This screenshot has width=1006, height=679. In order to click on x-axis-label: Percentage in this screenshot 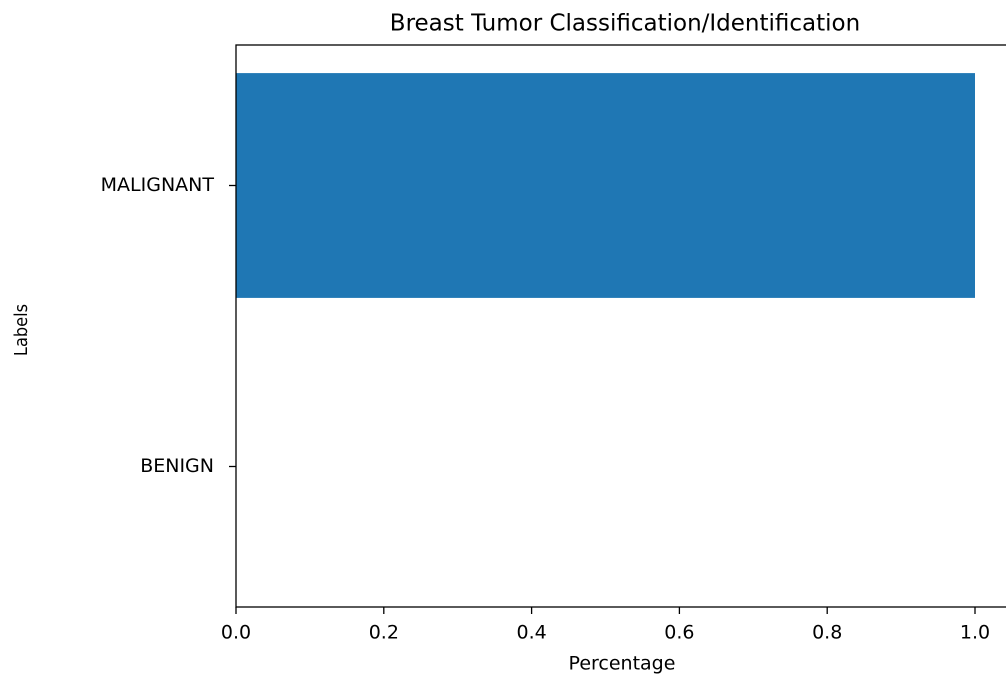, I will do `click(622, 664)`.